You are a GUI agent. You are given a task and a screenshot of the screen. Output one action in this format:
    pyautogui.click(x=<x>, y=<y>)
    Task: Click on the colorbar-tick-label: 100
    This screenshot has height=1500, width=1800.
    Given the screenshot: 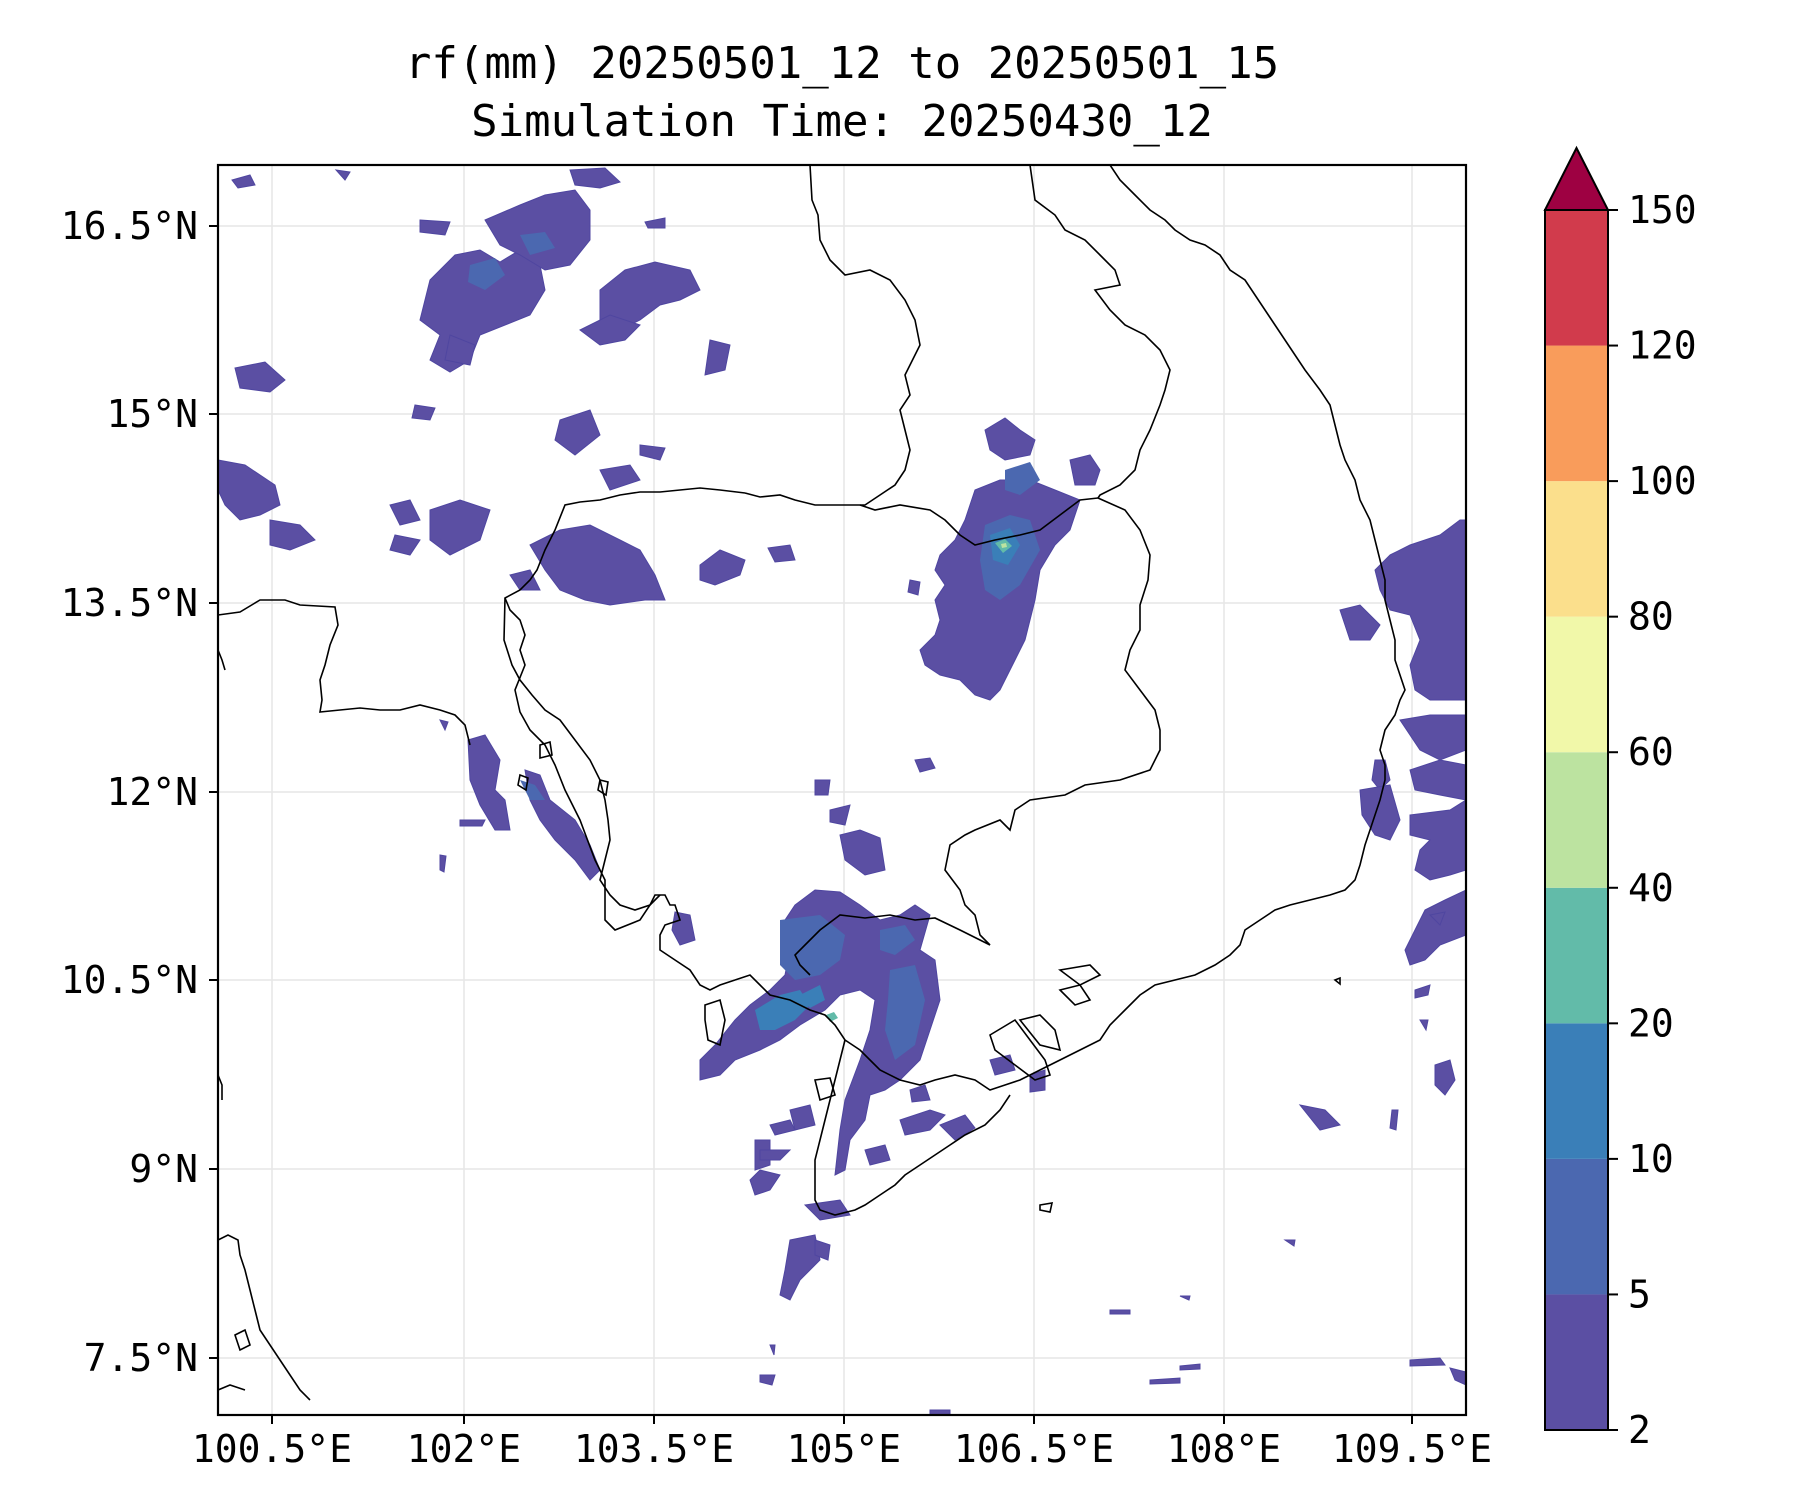 What is the action you would take?
    pyautogui.click(x=1662, y=481)
    